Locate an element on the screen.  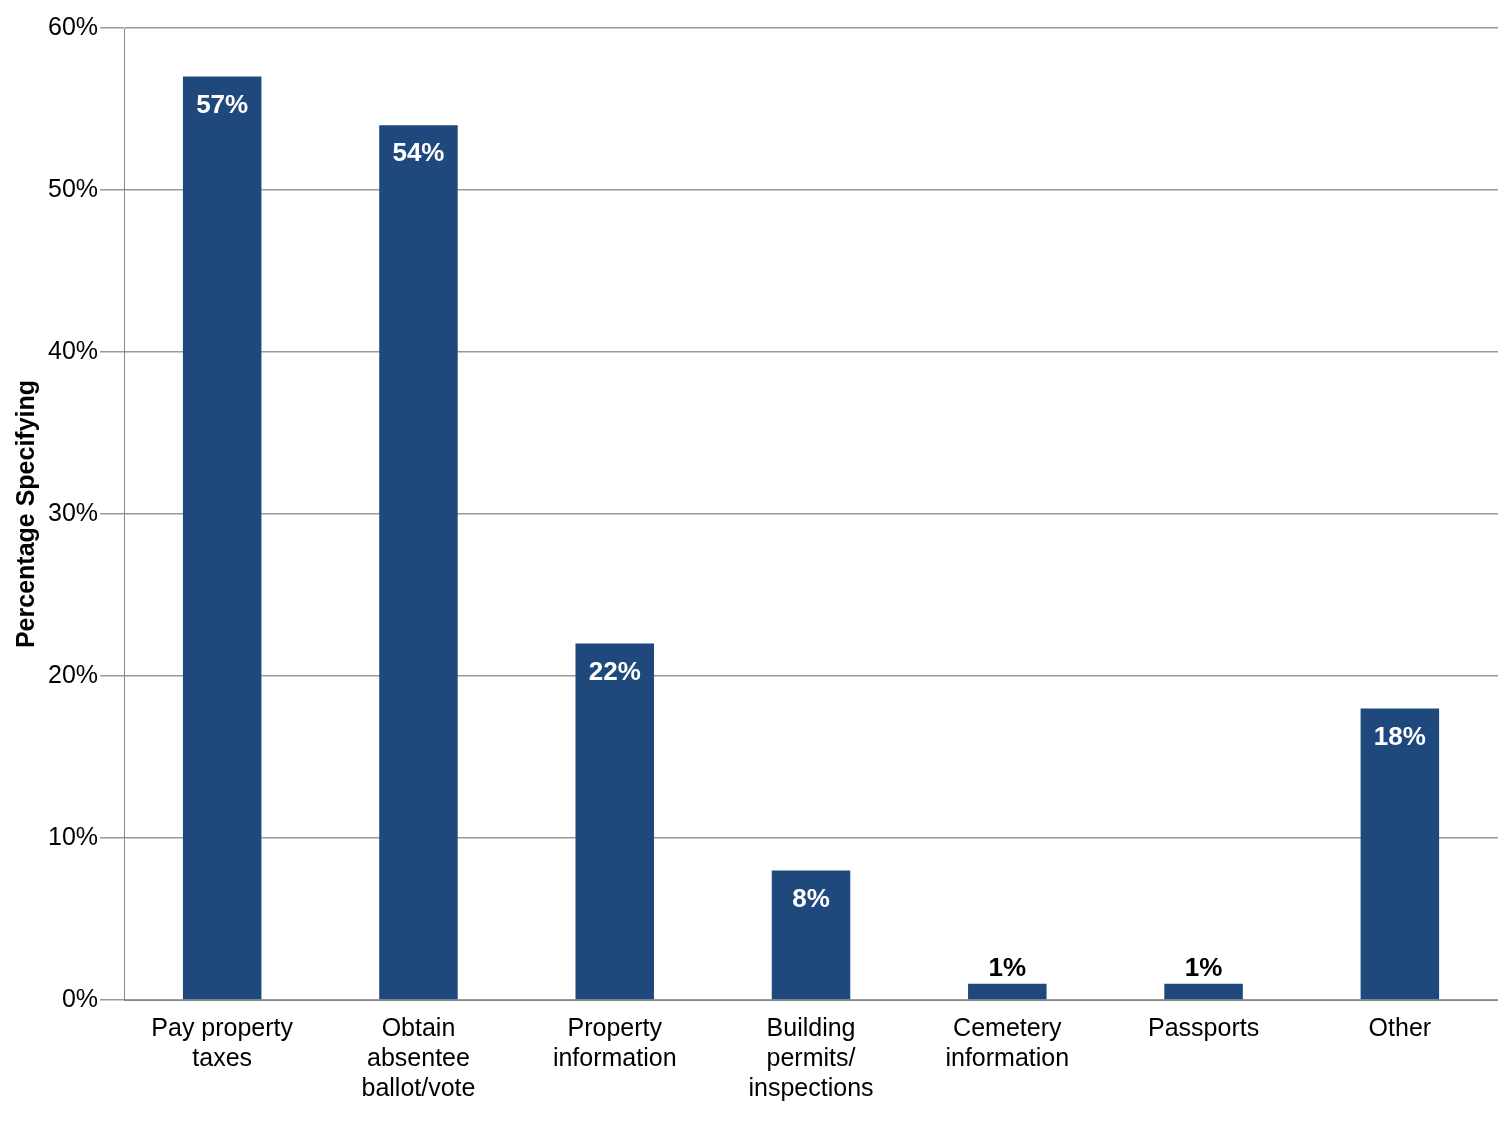
y-tick-label: 60% is located at coordinates (73, 25).